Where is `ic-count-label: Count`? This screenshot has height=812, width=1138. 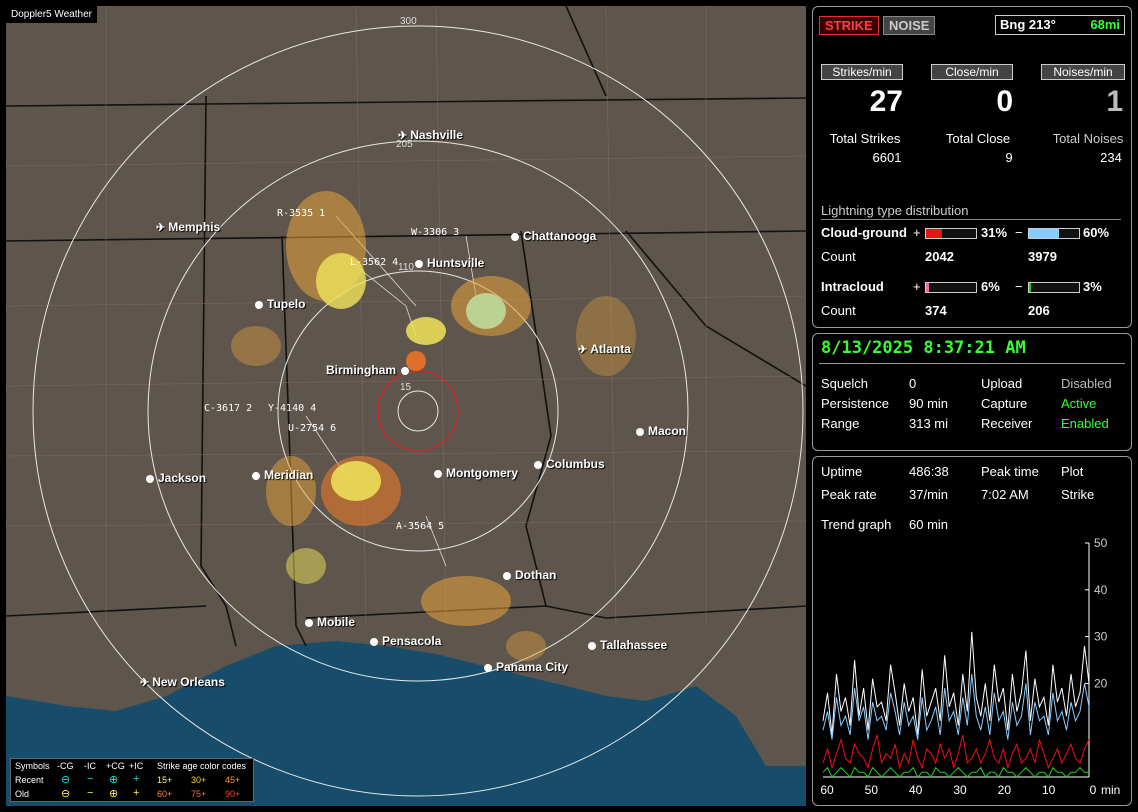
ic-count-label: Count is located at coordinates (838, 310).